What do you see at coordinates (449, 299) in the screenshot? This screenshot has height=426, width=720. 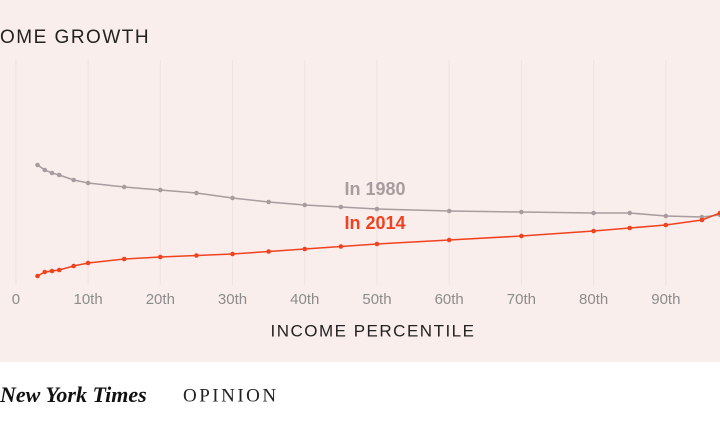 I see `x-tick-label: 60th` at bounding box center [449, 299].